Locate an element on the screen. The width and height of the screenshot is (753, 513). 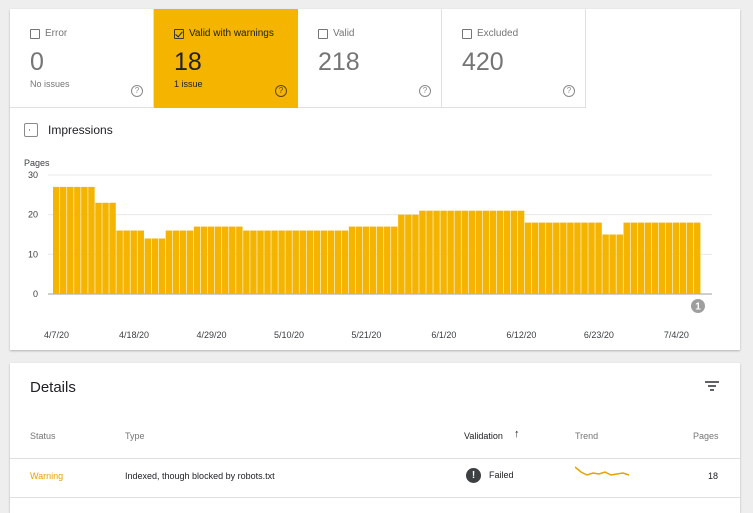
tile-warnings-checkbox is located at coordinates (179, 34).